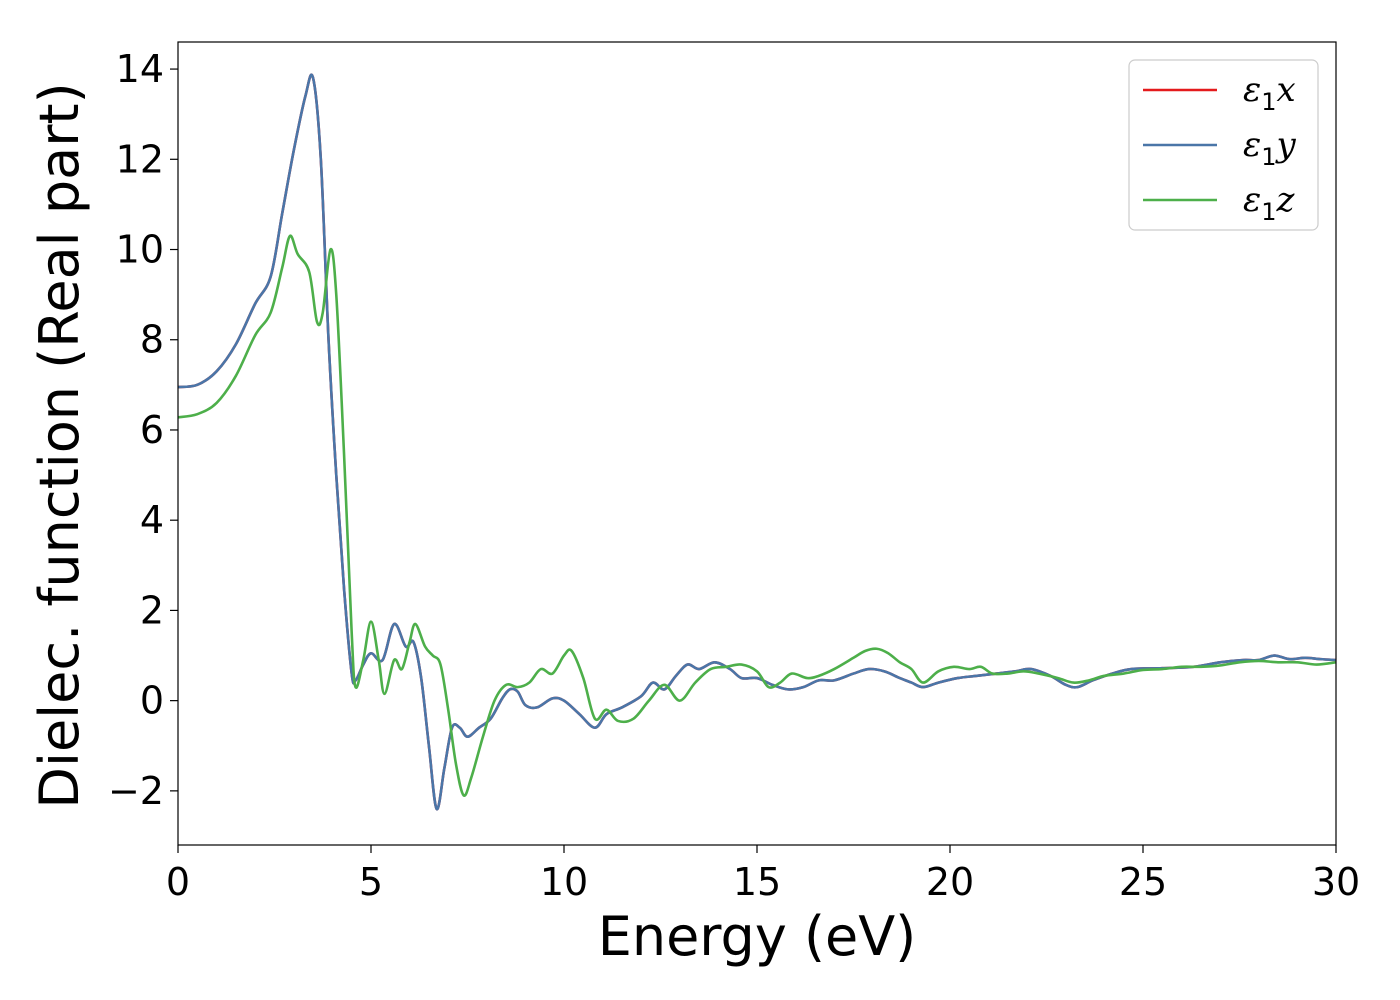 Image resolution: width=1400 pixels, height=1000 pixels. I want to click on x-tick-label: 30, so click(1336, 882).